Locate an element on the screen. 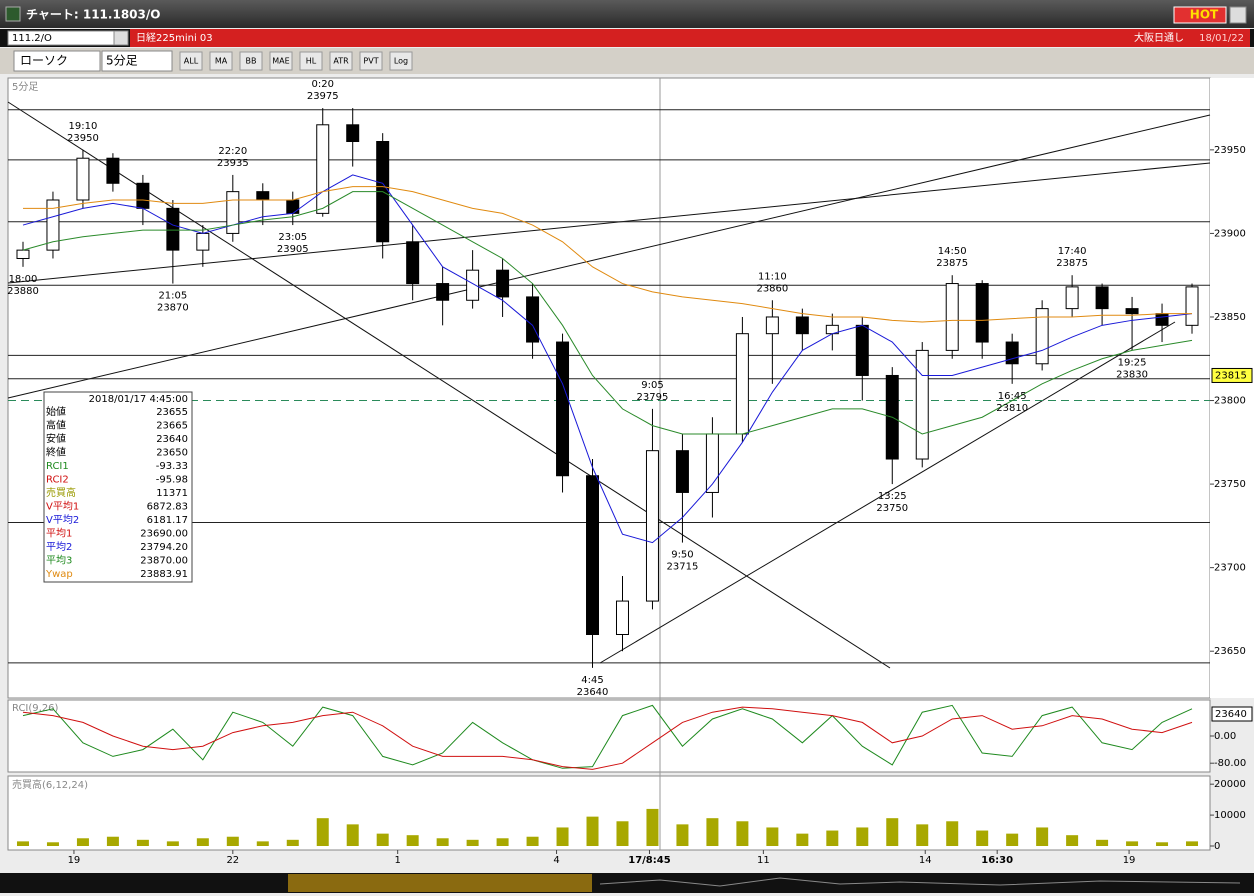  style-select is located at coordinates (57, 61).